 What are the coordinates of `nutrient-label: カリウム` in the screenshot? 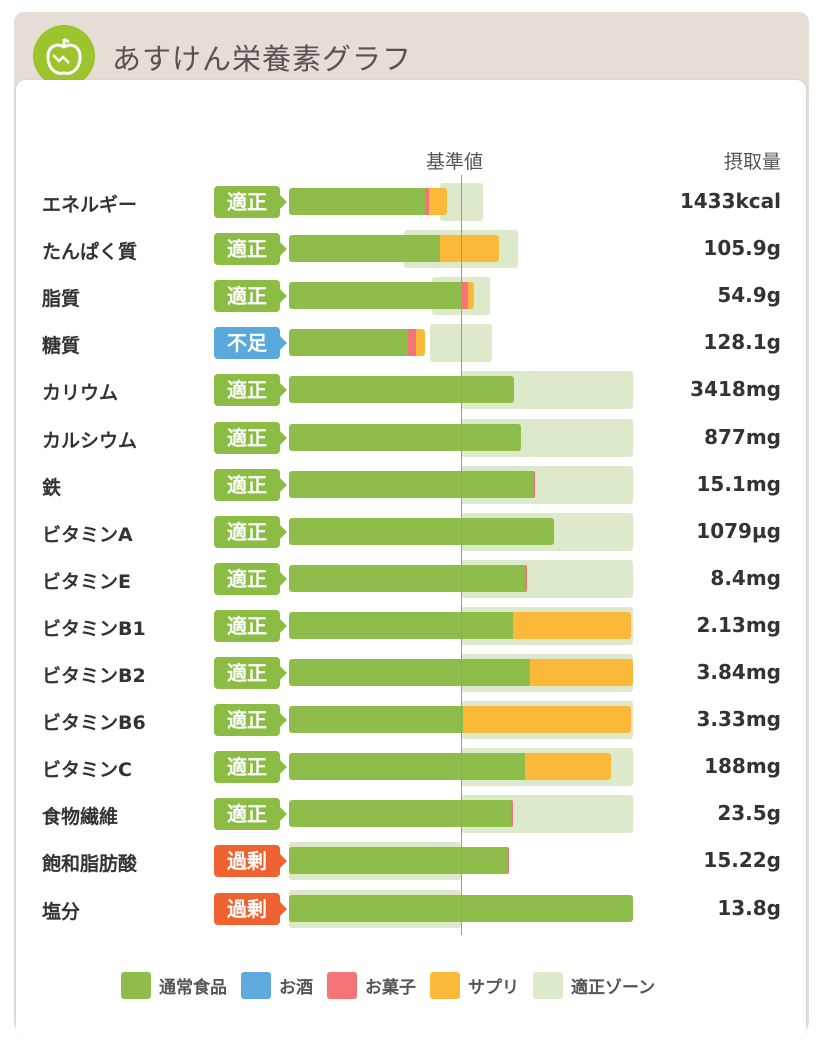 It's located at (80, 393).